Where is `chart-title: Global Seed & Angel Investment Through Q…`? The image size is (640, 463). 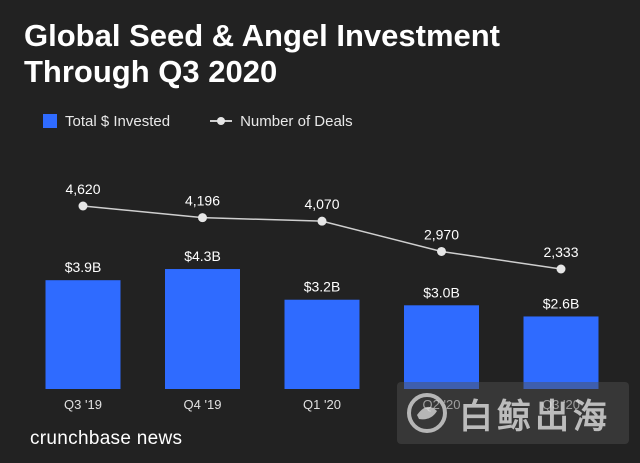 chart-title: Global Seed & Angel Investment Through Q… is located at coordinates (262, 53).